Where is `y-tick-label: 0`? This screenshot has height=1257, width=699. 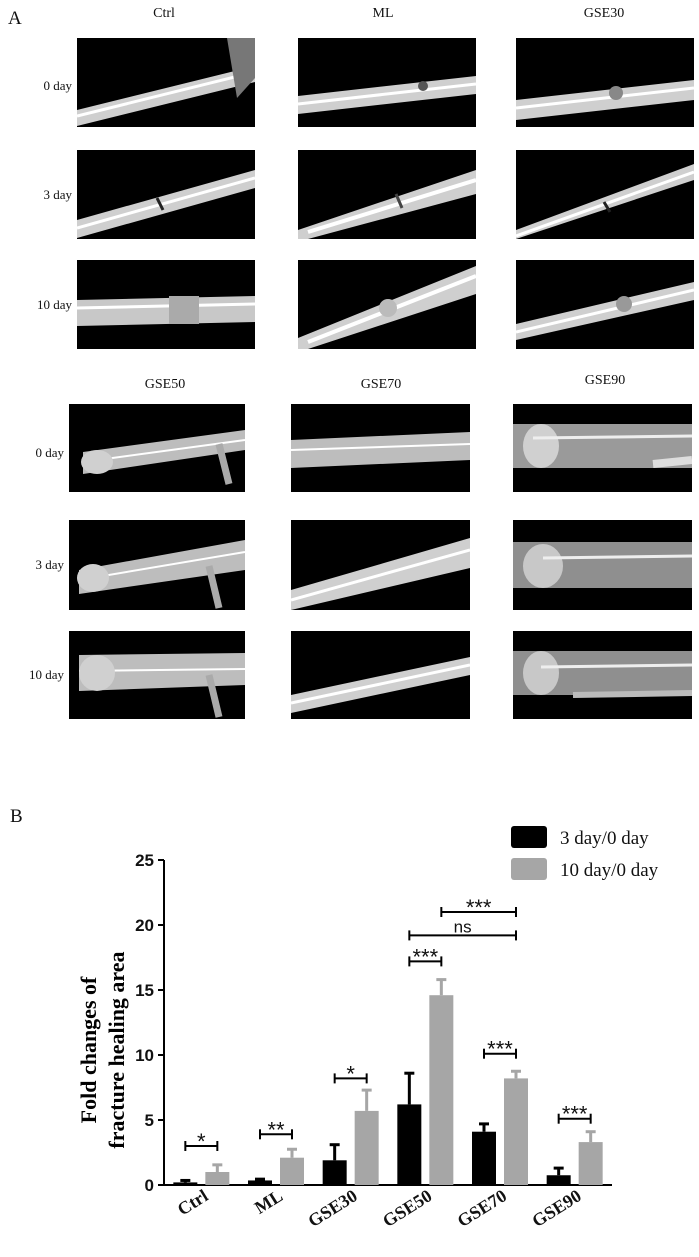 y-tick-label: 0 is located at coordinates (149, 1185).